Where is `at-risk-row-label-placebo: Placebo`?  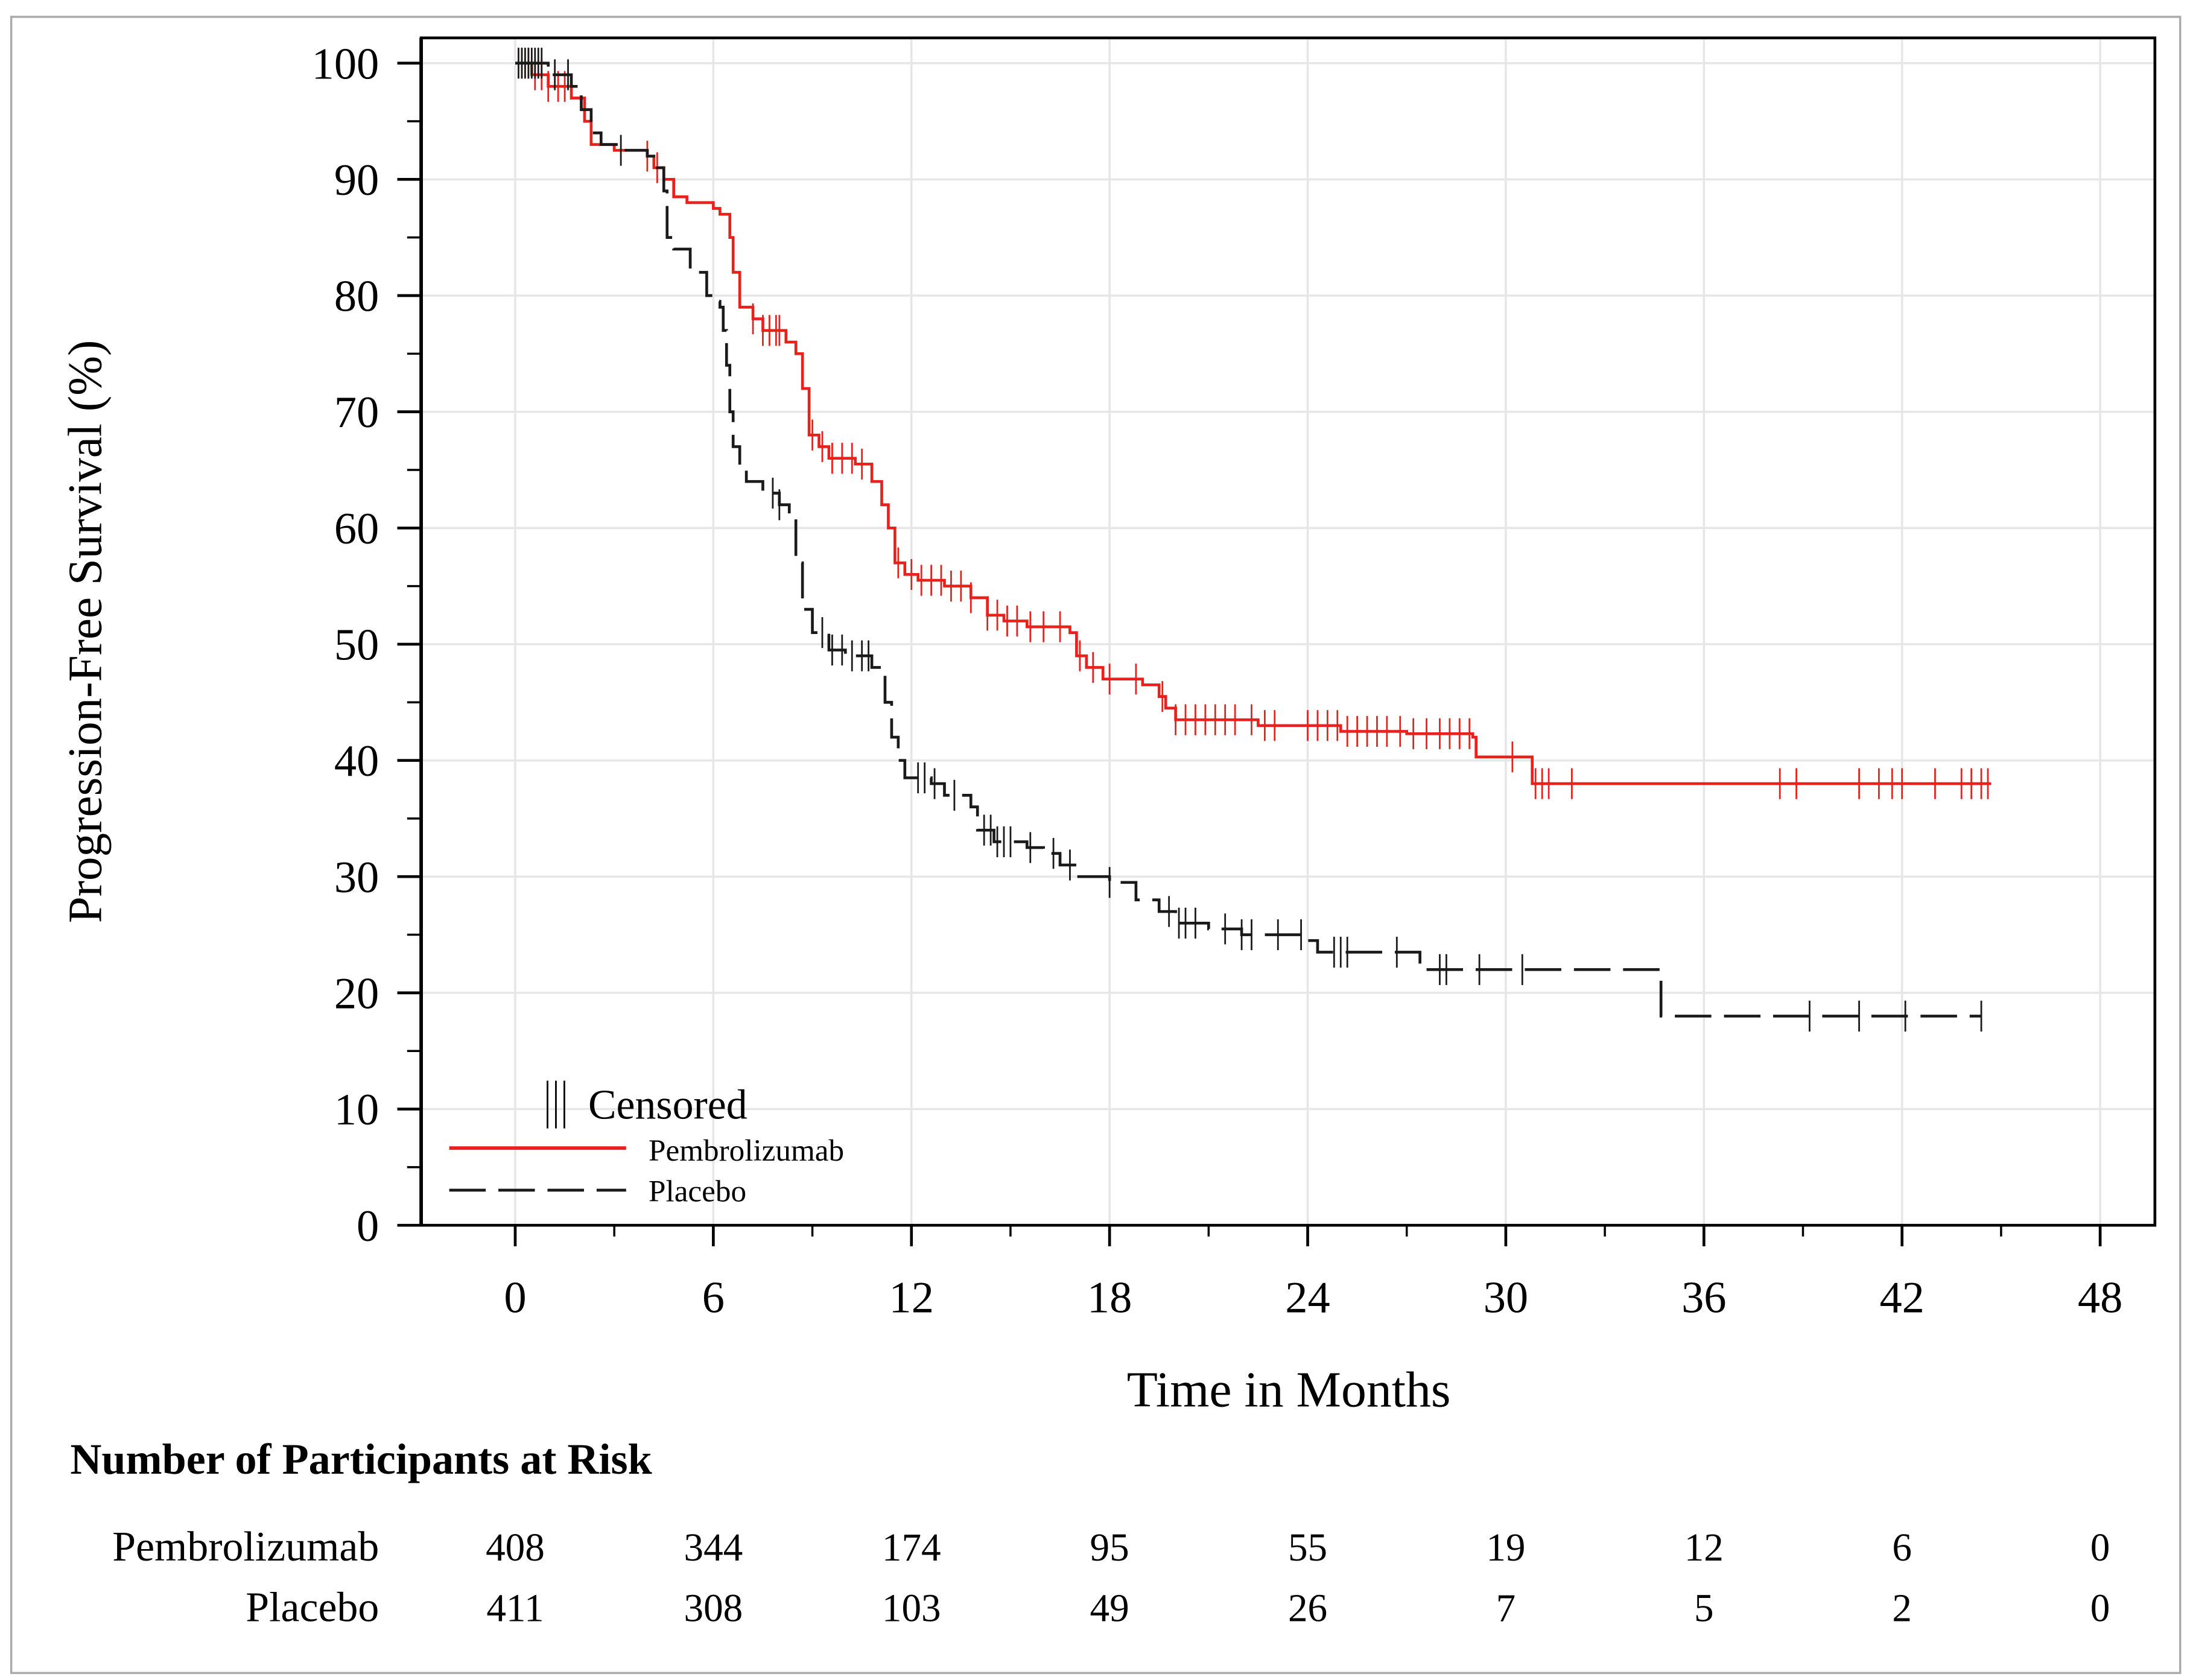
at-risk-row-label-placebo: Placebo is located at coordinates (312, 1607).